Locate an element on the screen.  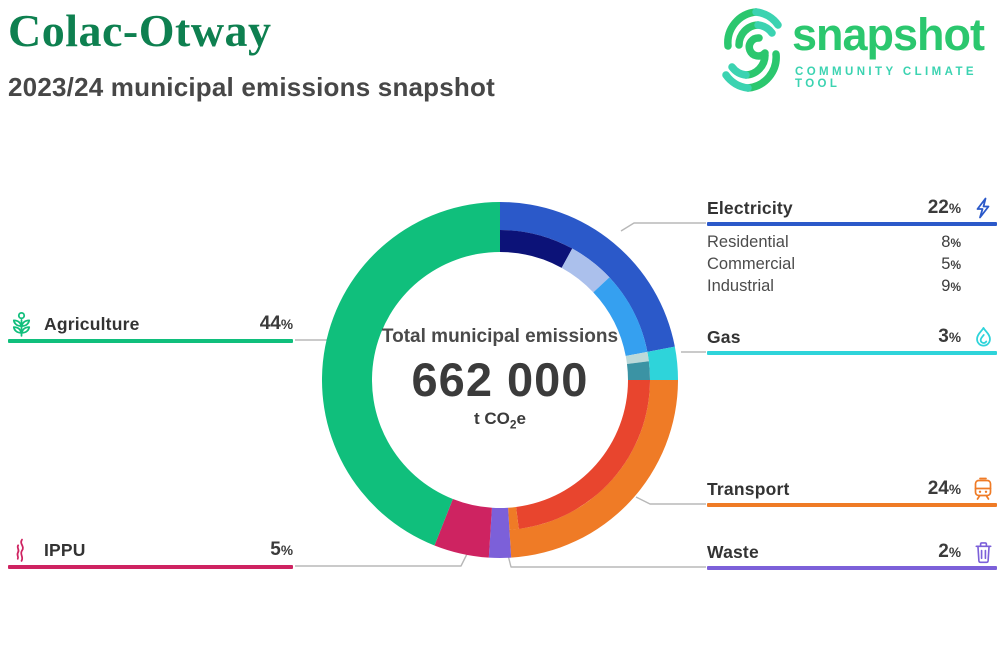
electricity-label: Electricity is located at coordinates (750, 207).